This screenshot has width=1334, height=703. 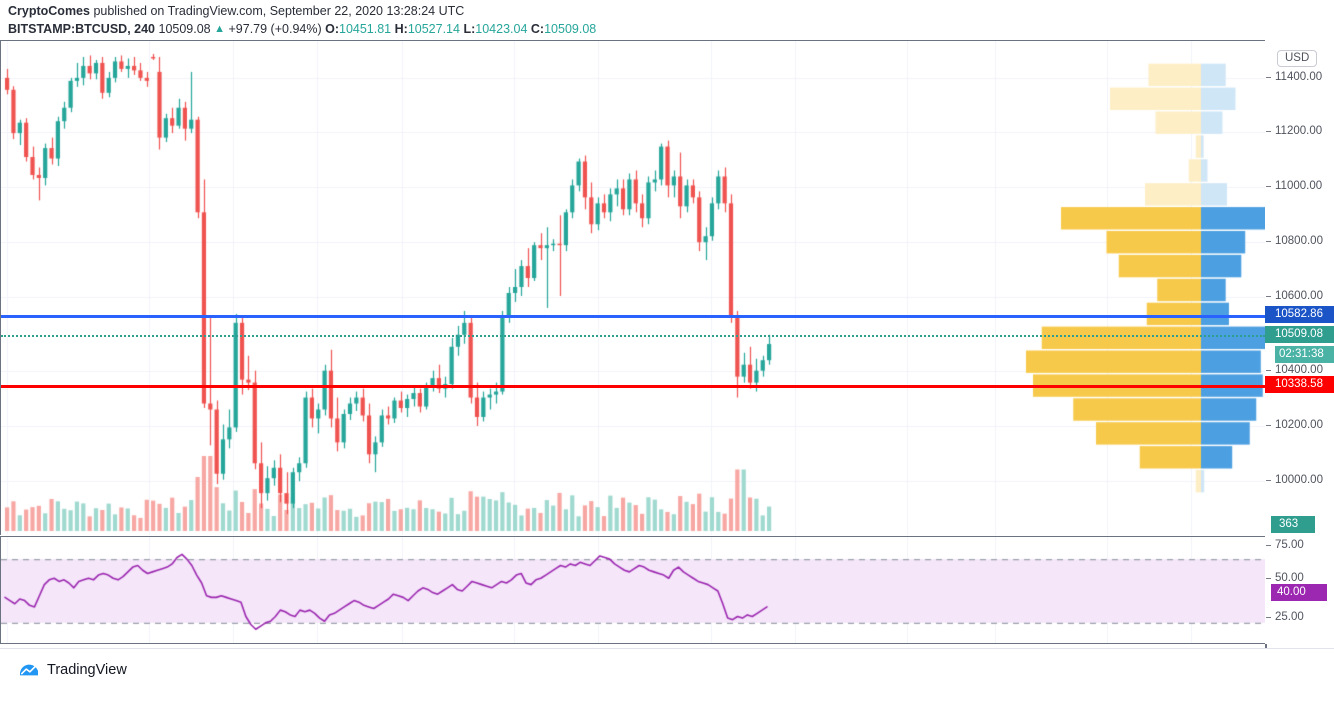 I want to click on rsi-tick-label: 75.00, so click(x=1289, y=545).